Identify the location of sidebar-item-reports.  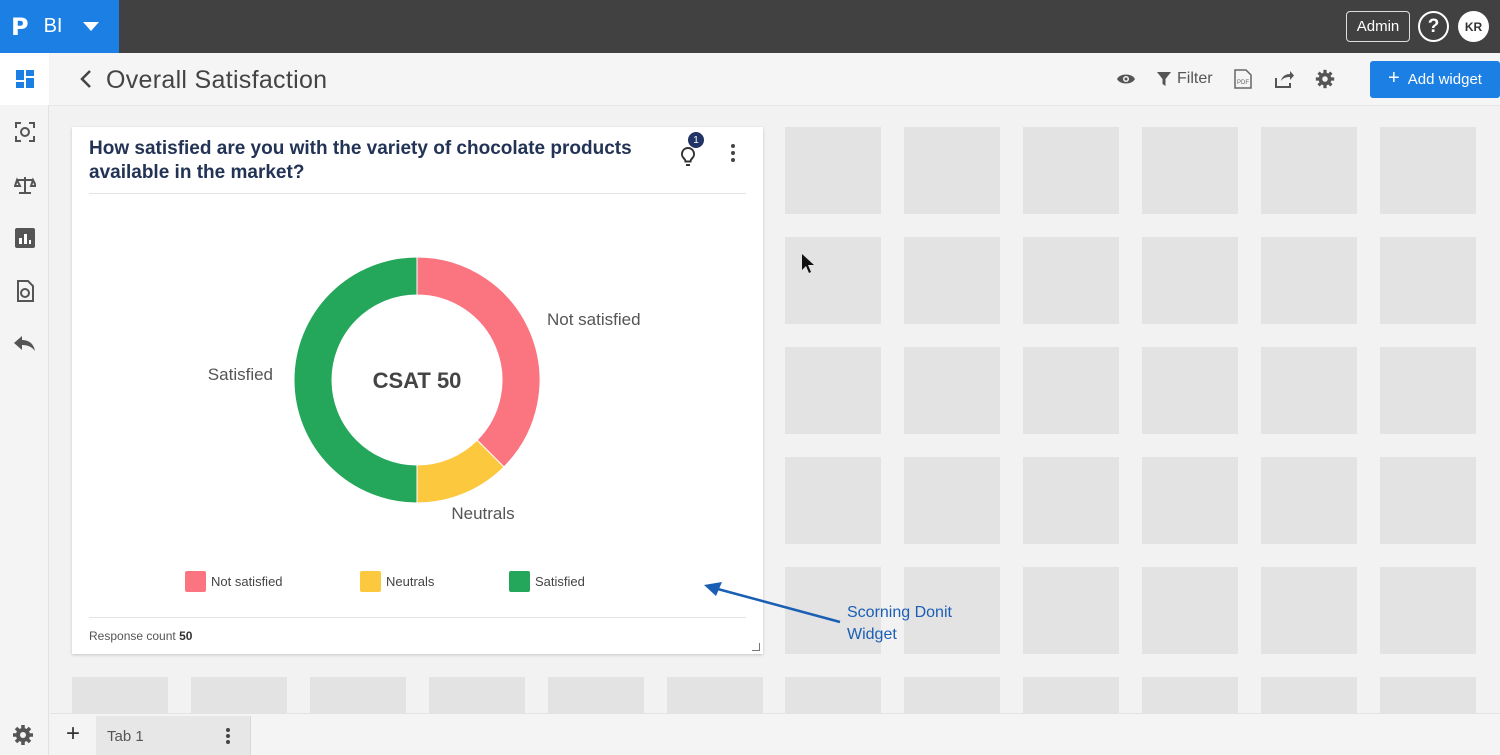
(24, 291).